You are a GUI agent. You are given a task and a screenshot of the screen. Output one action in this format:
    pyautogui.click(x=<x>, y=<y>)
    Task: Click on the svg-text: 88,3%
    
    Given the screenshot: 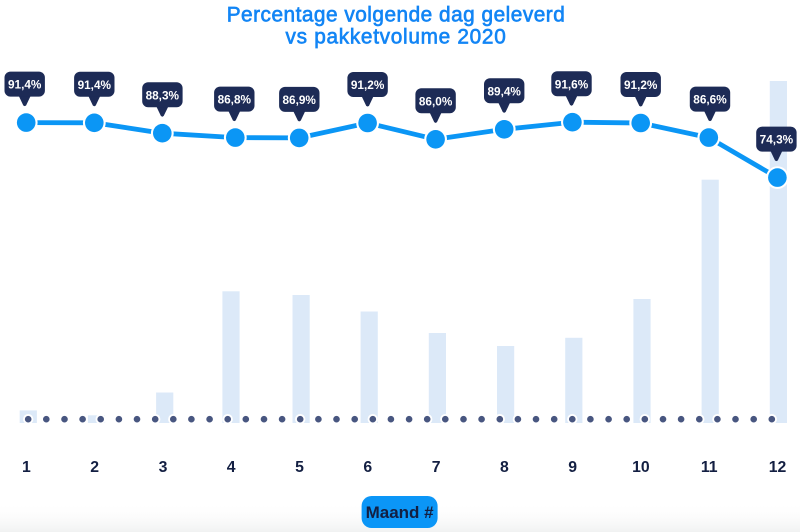 What is the action you would take?
    pyautogui.click(x=163, y=95)
    